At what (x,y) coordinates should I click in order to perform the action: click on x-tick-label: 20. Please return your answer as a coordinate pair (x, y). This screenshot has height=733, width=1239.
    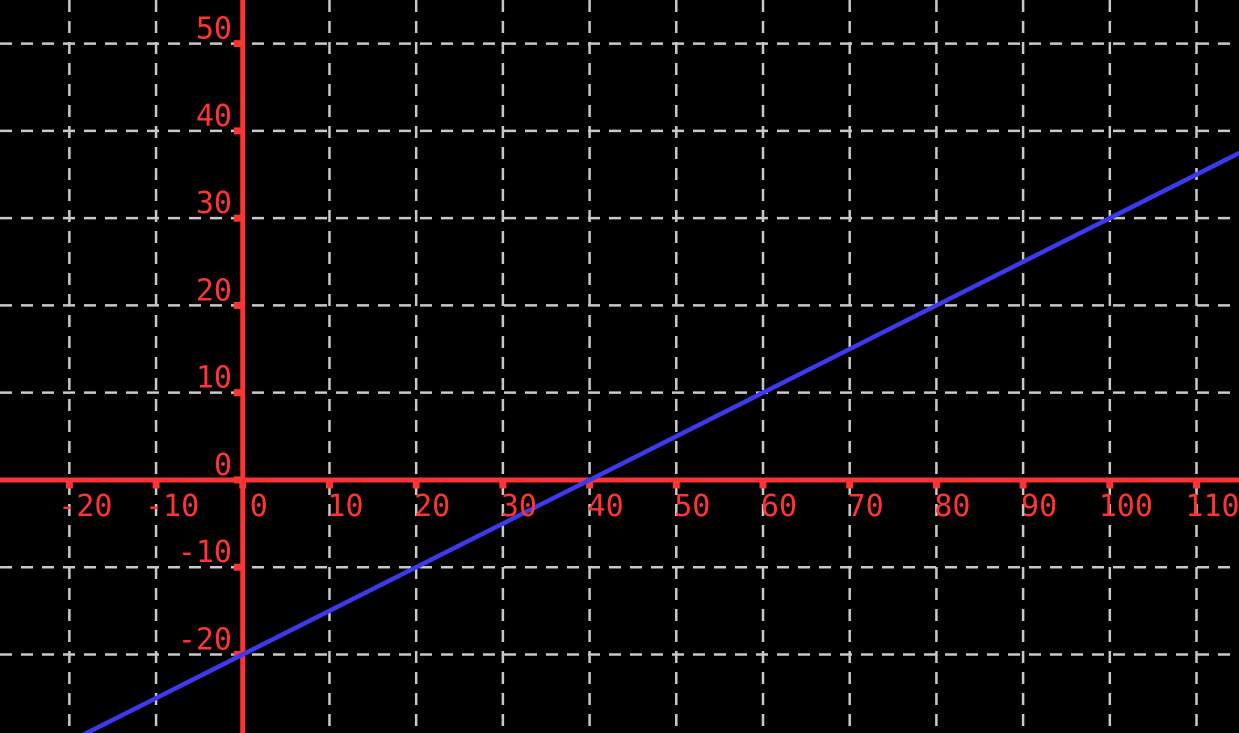
    Looking at the image, I should click on (432, 506).